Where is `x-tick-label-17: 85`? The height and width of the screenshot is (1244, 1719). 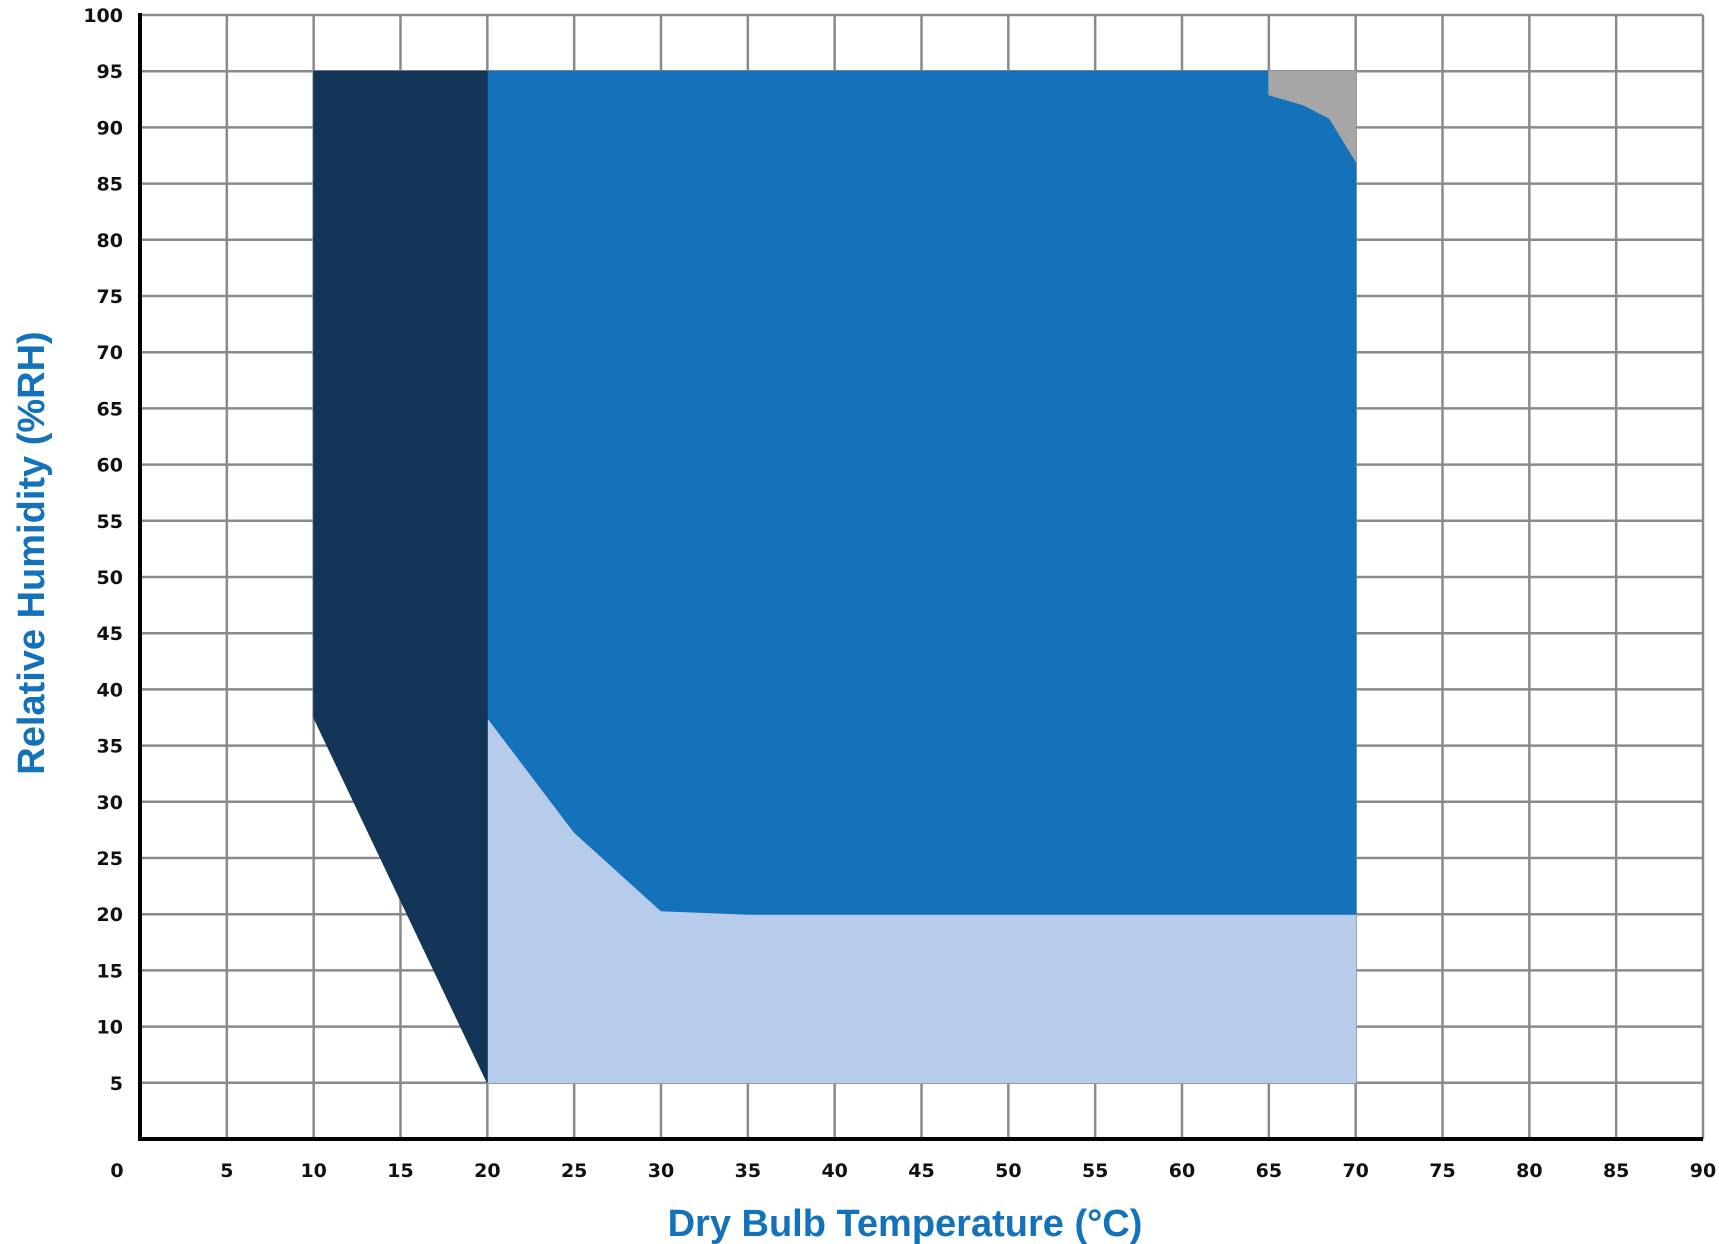 x-tick-label-17: 85 is located at coordinates (1616, 1171).